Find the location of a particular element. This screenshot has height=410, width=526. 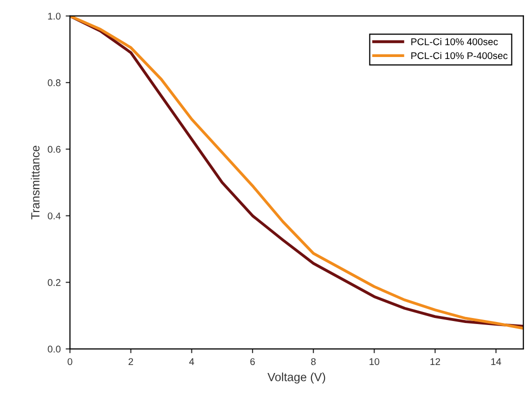

y-tick-label: 1.0 is located at coordinates (54, 16).